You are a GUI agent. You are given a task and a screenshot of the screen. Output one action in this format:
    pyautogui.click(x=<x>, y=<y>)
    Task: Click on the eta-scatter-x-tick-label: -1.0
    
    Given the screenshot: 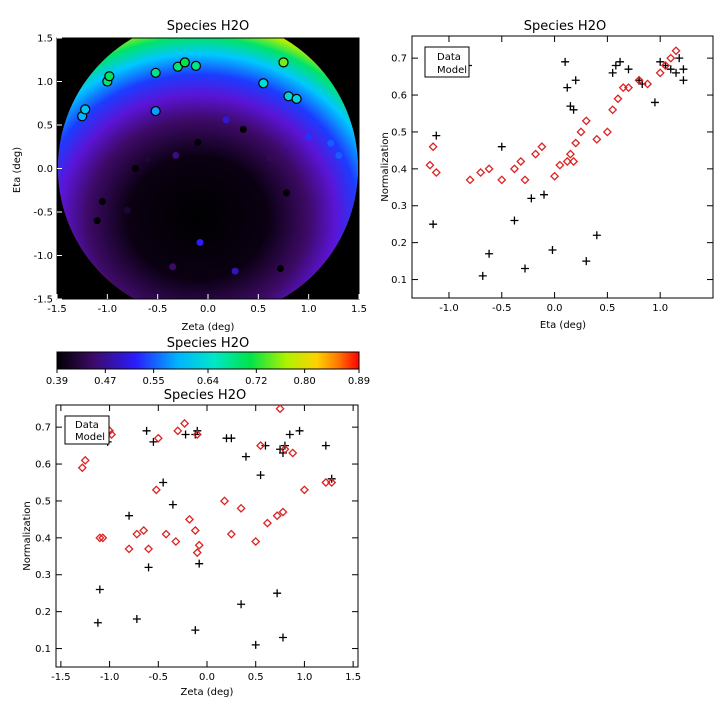 What is the action you would take?
    pyautogui.click(x=449, y=308)
    